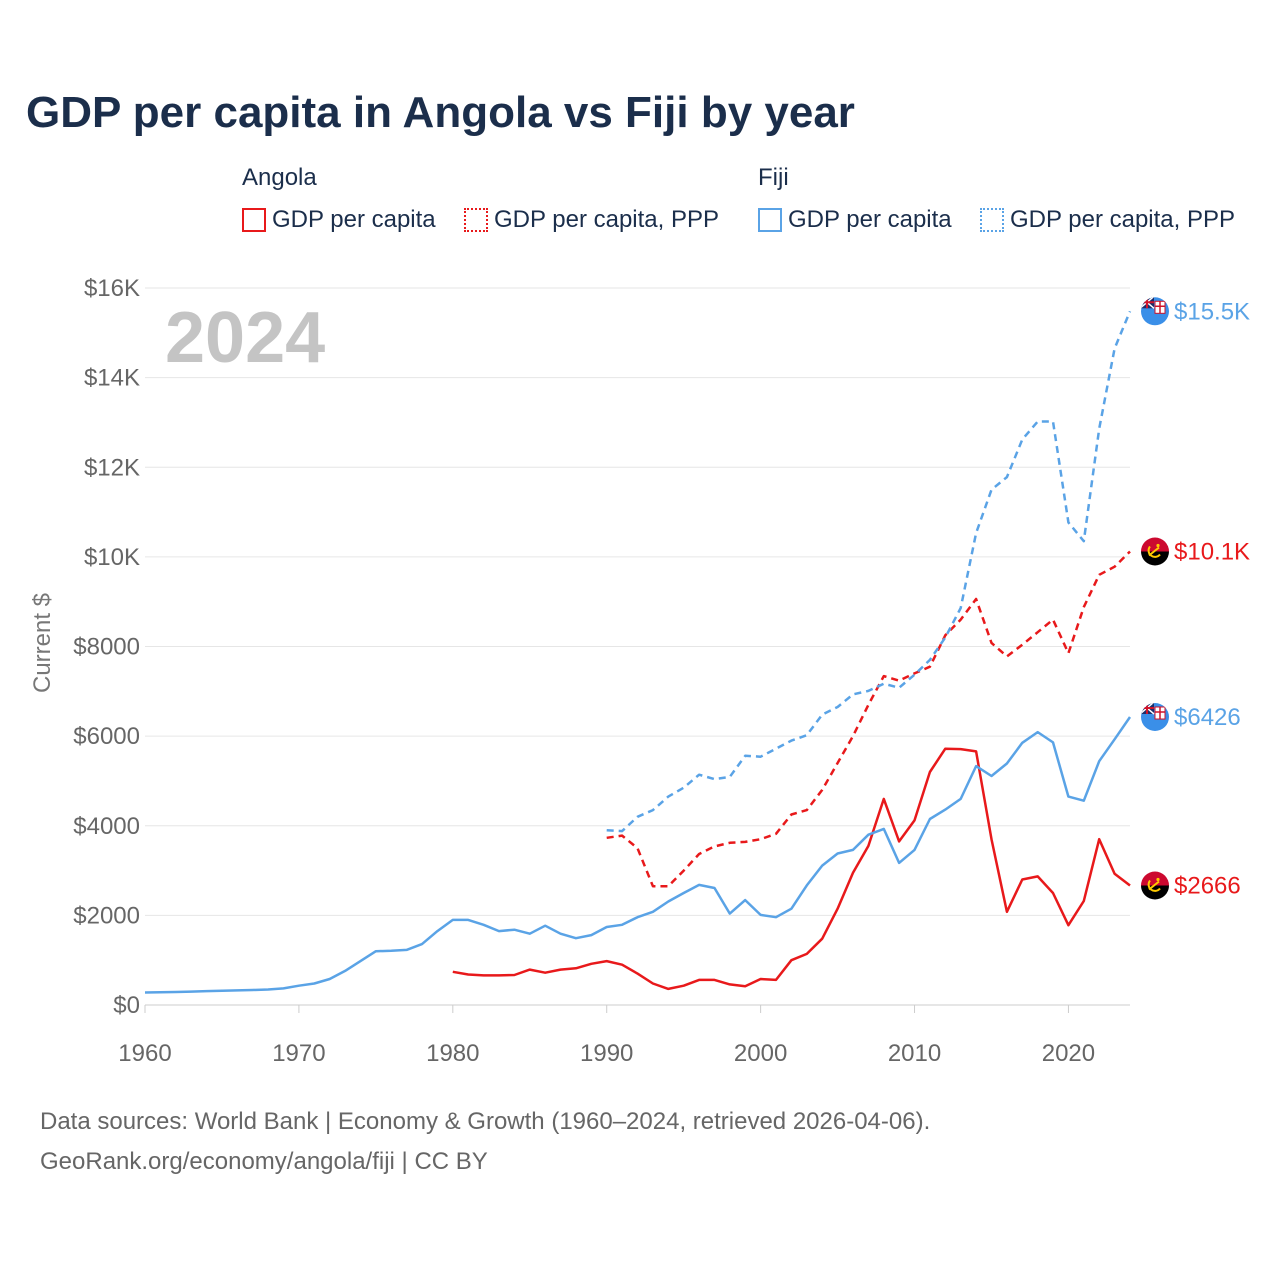 This screenshot has width=1280, height=1280. What do you see at coordinates (760, 1053) in the screenshot?
I see `x-tick-label: 2000` at bounding box center [760, 1053].